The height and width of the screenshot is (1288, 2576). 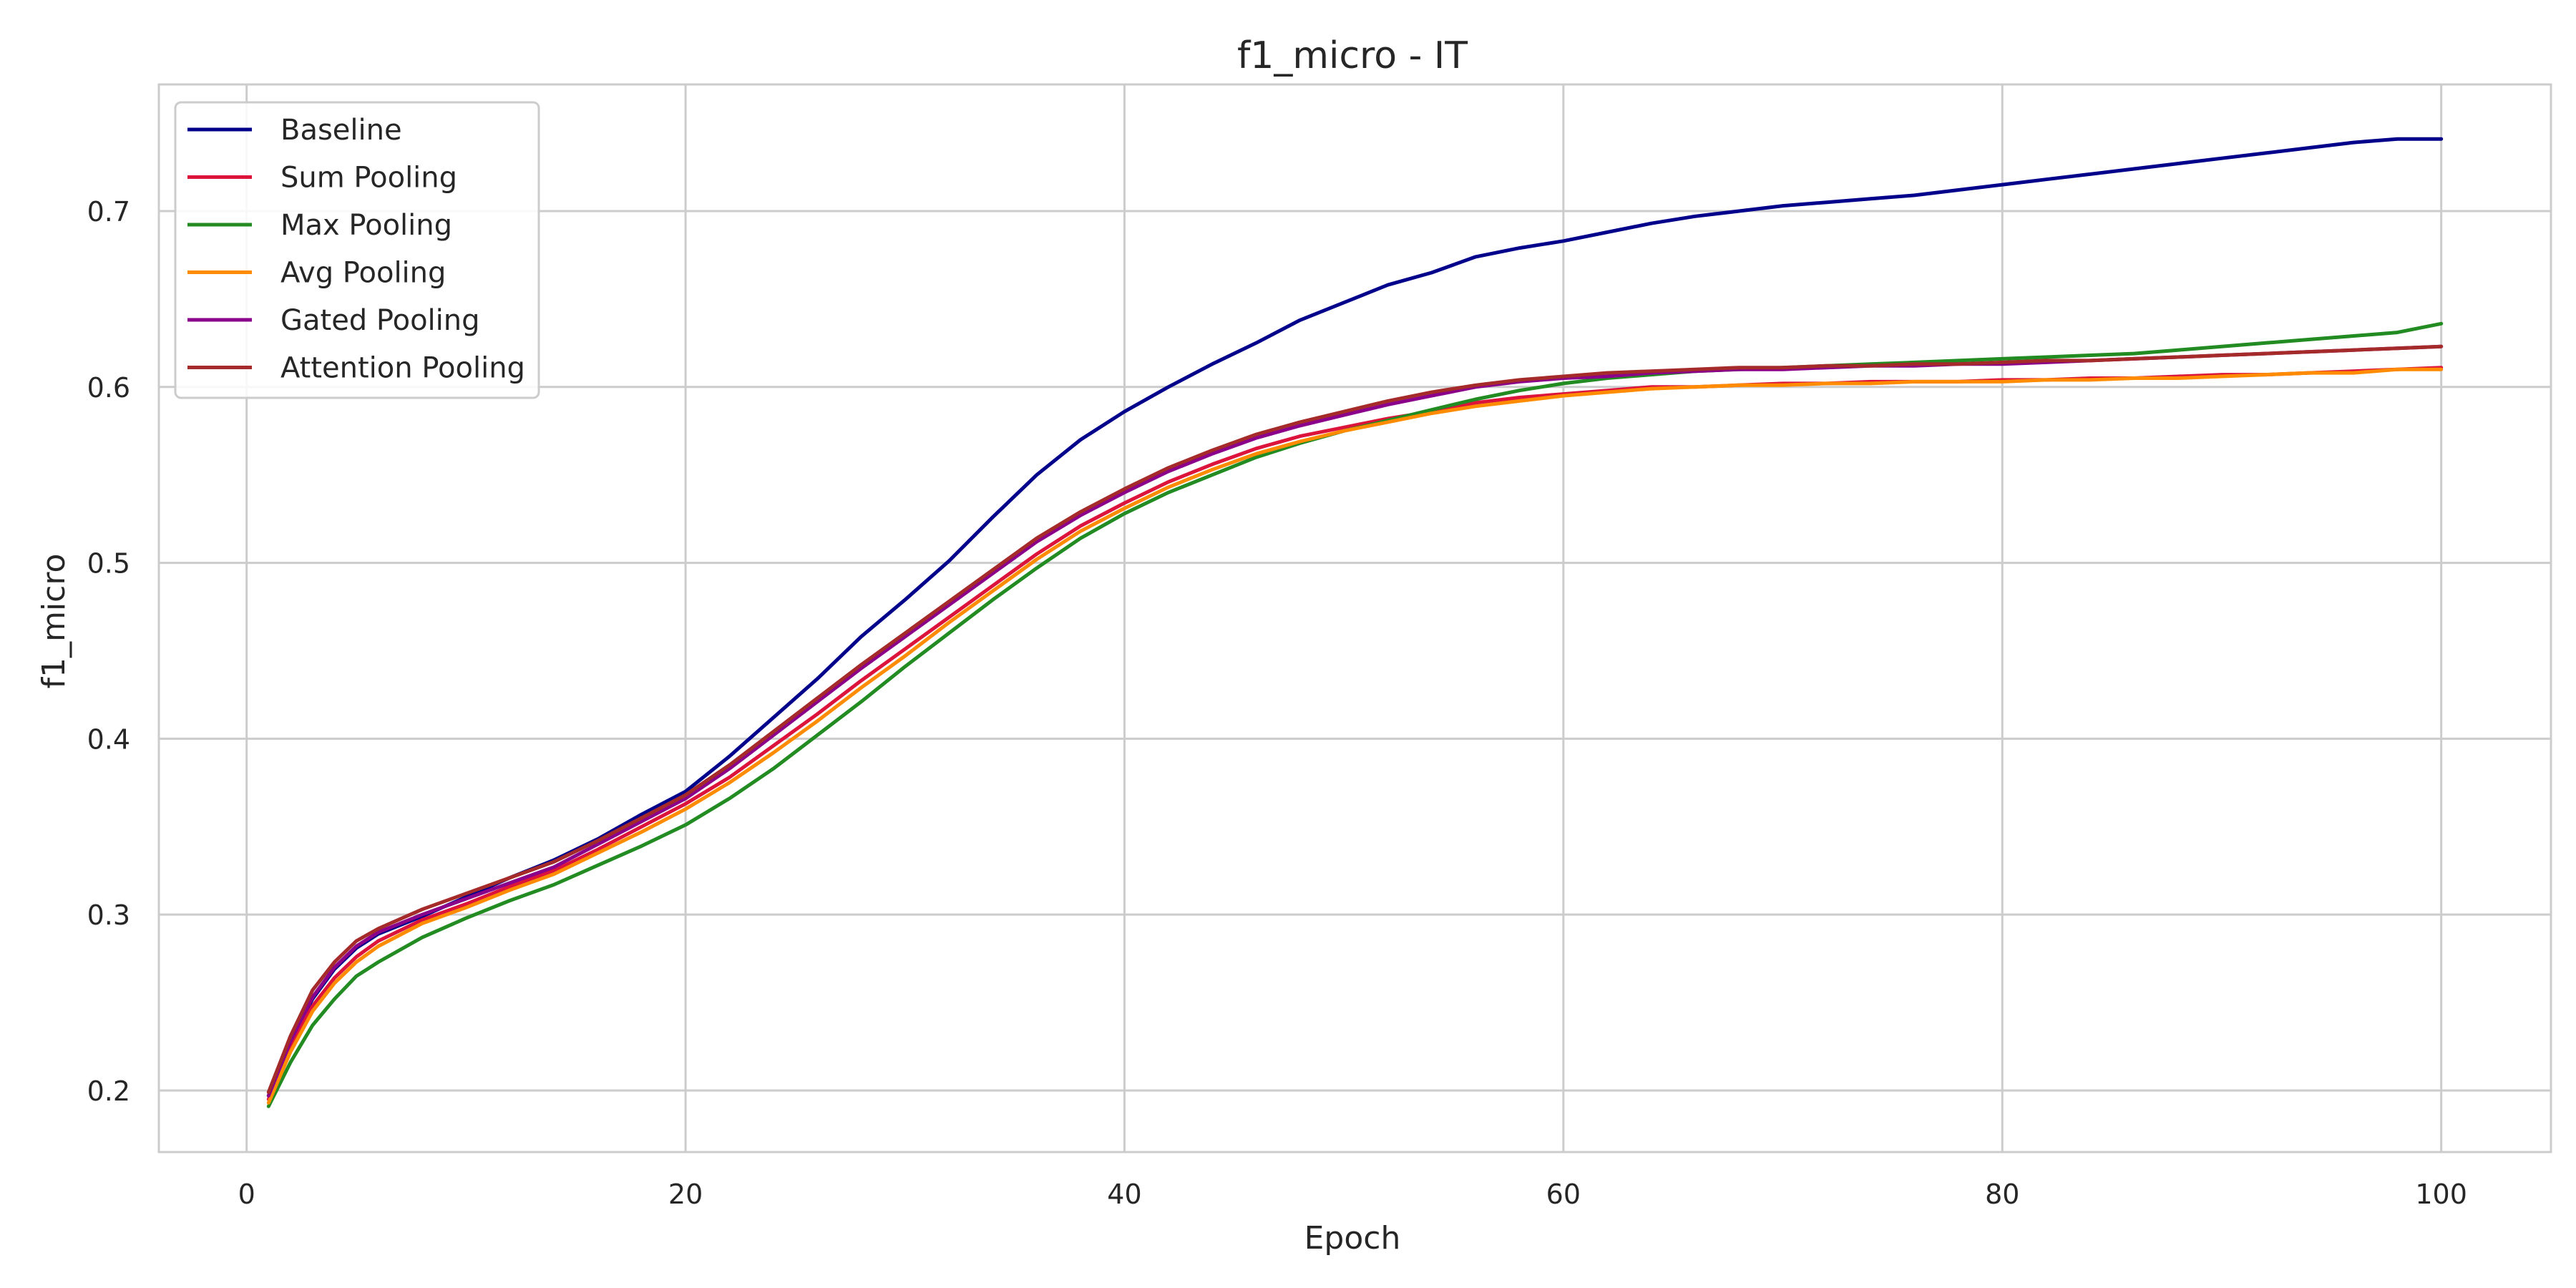 I want to click on legend-label: Max Pooling, so click(x=366, y=226).